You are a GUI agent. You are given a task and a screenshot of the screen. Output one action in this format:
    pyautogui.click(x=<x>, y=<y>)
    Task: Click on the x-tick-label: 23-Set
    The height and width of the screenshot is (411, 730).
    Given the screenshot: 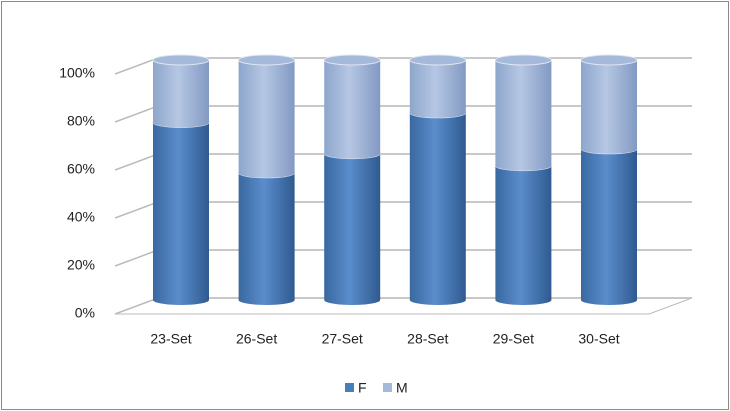 What is the action you would take?
    pyautogui.click(x=170, y=339)
    